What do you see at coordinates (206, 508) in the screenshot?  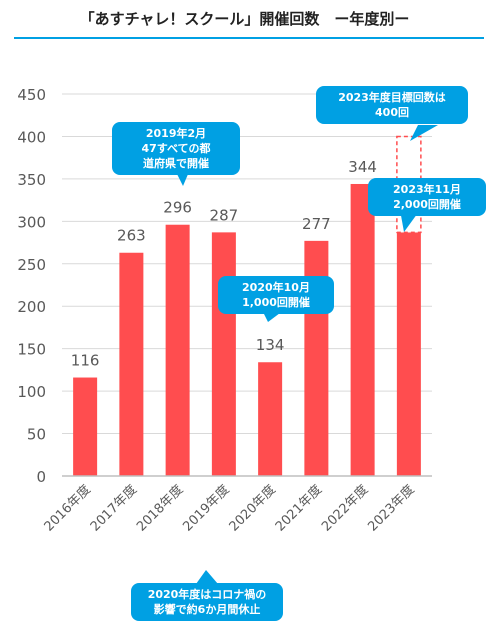 I see `x-tick-label: 2019年度` at bounding box center [206, 508].